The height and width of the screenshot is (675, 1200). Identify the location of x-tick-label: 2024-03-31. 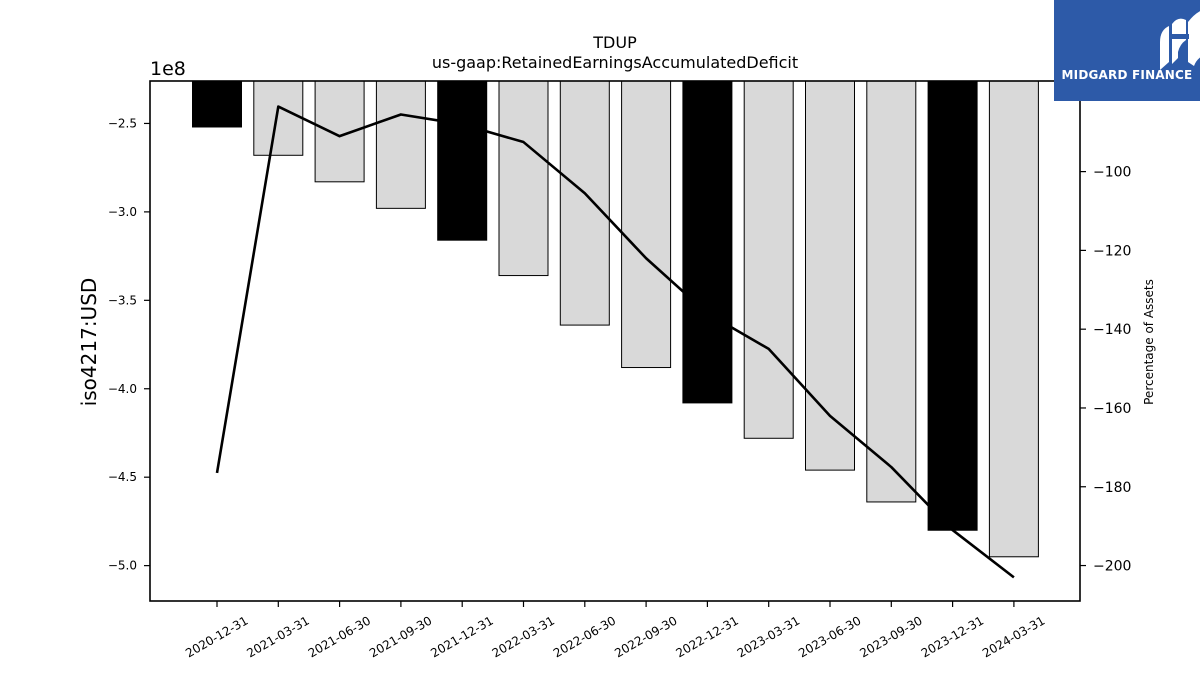
(1013, 636).